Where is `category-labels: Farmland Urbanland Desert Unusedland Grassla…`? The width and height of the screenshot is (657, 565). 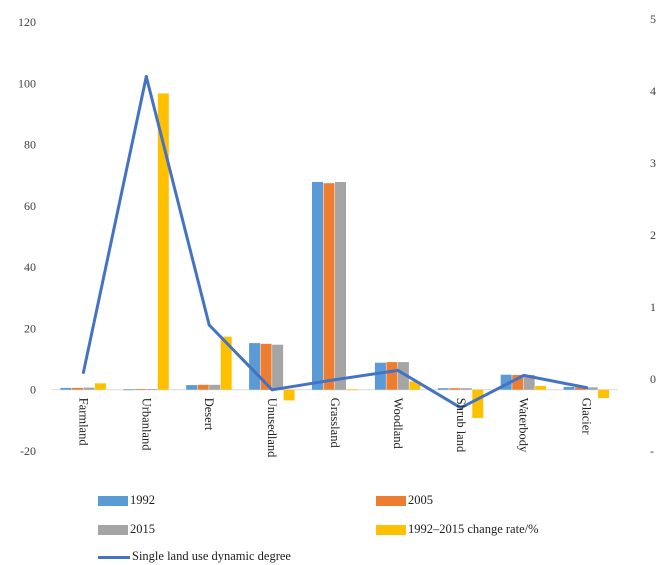 category-labels: Farmland Urbanland Desert Unusedland Grassla… is located at coordinates (334, 428).